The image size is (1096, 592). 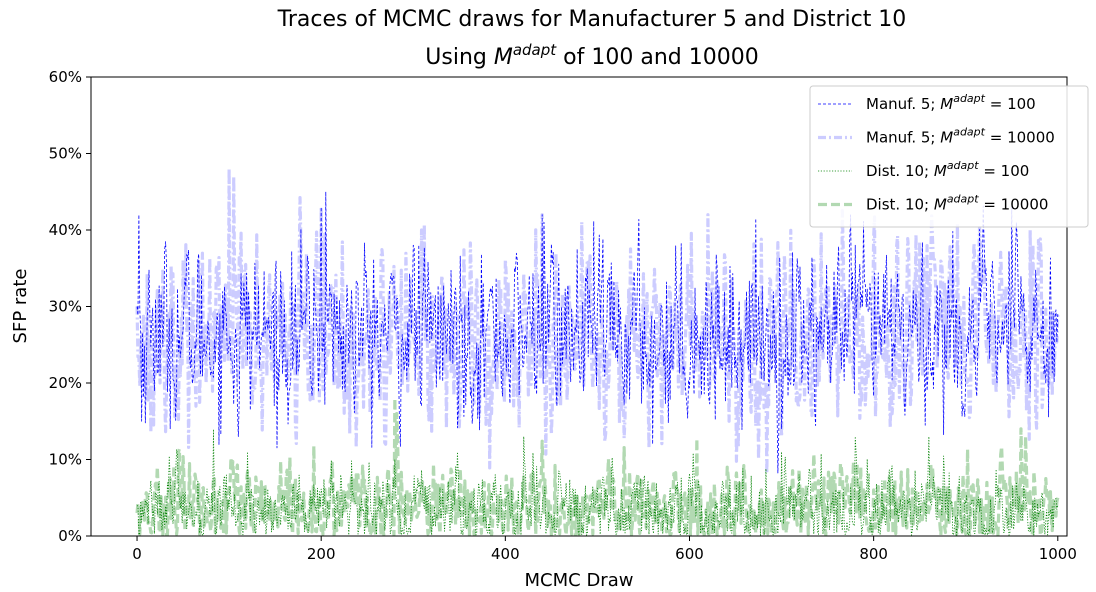 What do you see at coordinates (873, 554) in the screenshot?
I see `x-tick-label: 800` at bounding box center [873, 554].